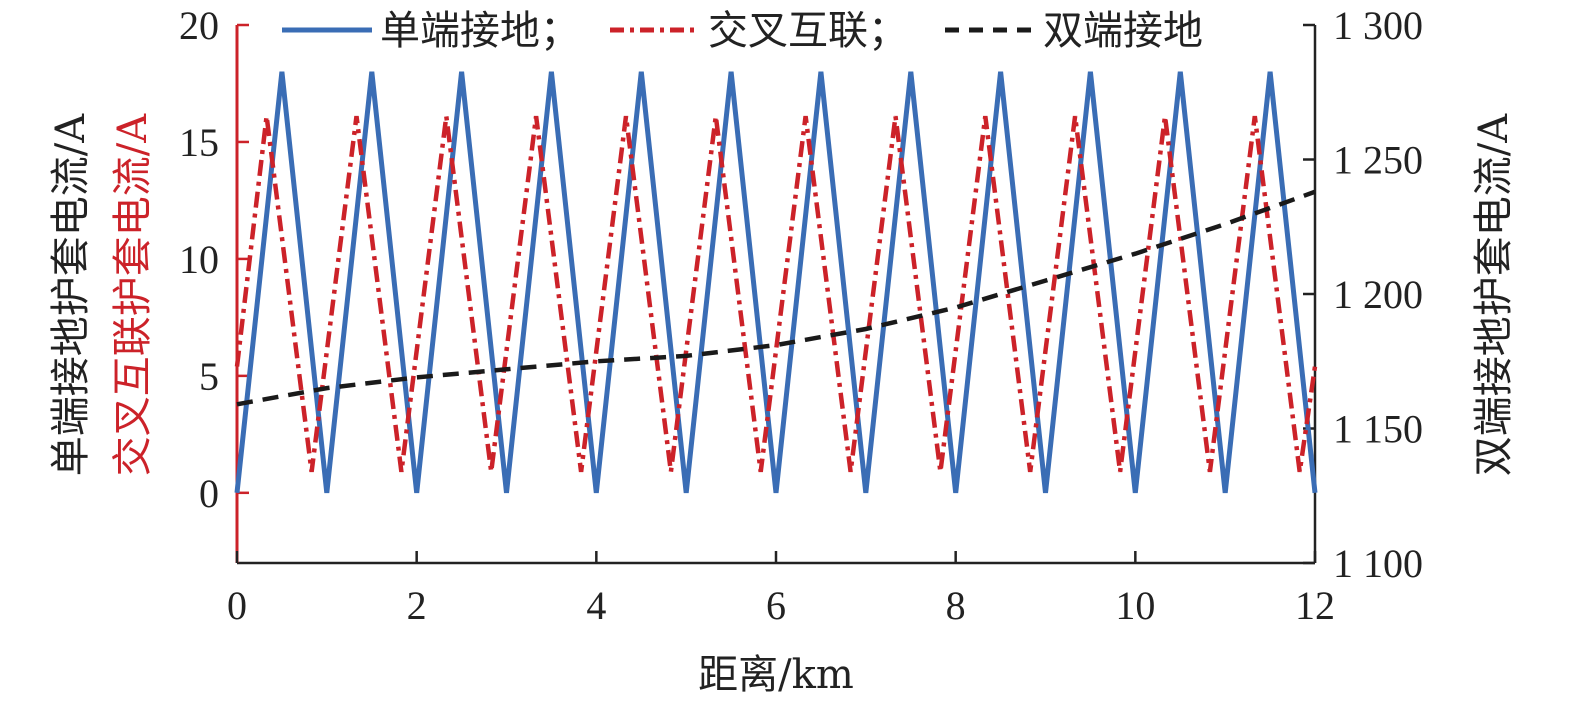 Image resolution: width=1575 pixels, height=705 pixels. Describe the element at coordinates (1378, 563) in the screenshot. I see `right-y-tick-label: 1 100` at that location.